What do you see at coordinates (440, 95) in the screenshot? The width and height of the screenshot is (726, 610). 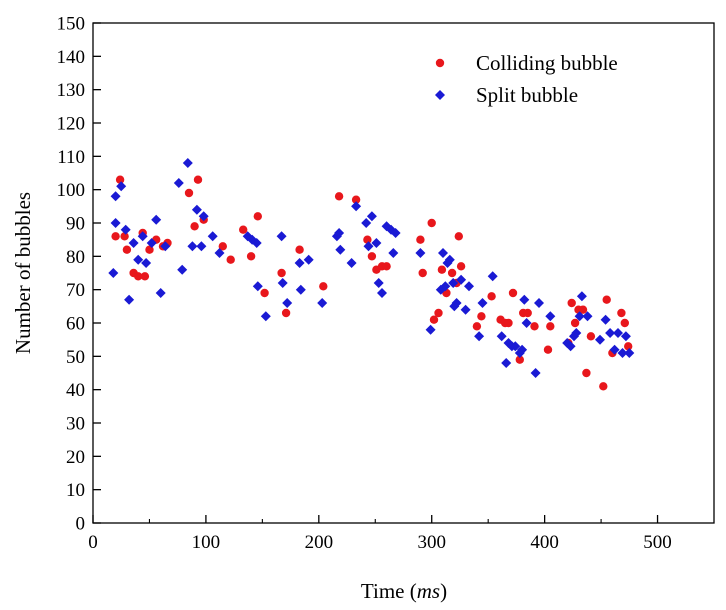 I see `legend-marker-split` at bounding box center [440, 95].